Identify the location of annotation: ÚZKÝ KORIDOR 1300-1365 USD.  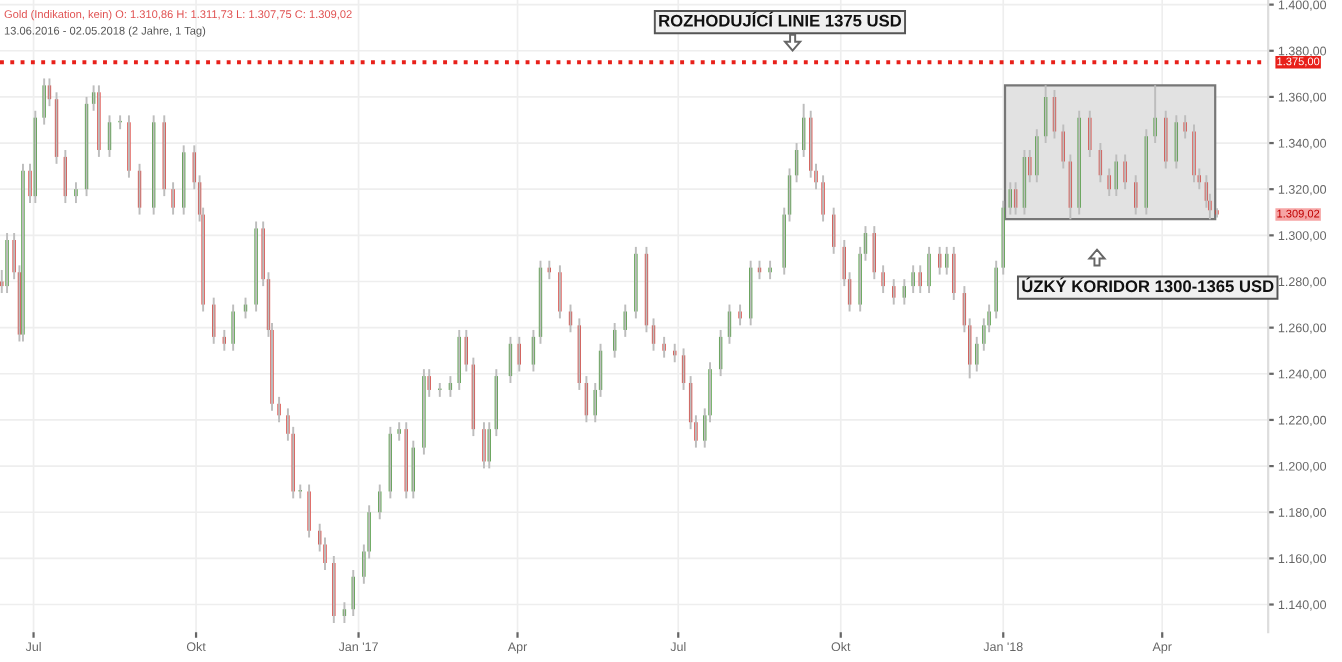
(1148, 285).